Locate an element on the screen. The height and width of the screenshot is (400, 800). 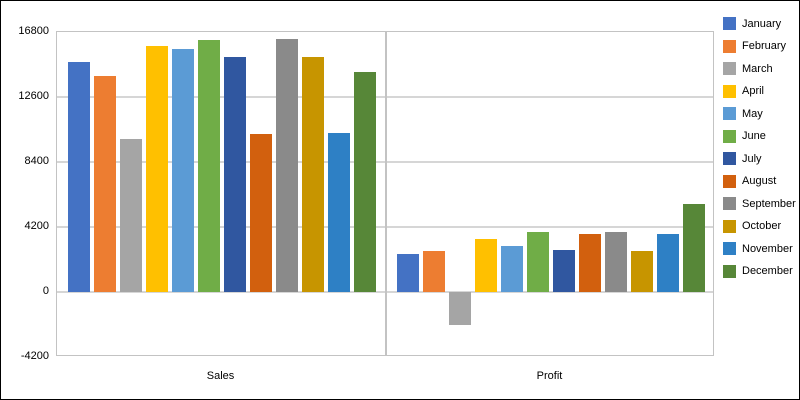
legend-label: July is located at coordinates (752, 158).